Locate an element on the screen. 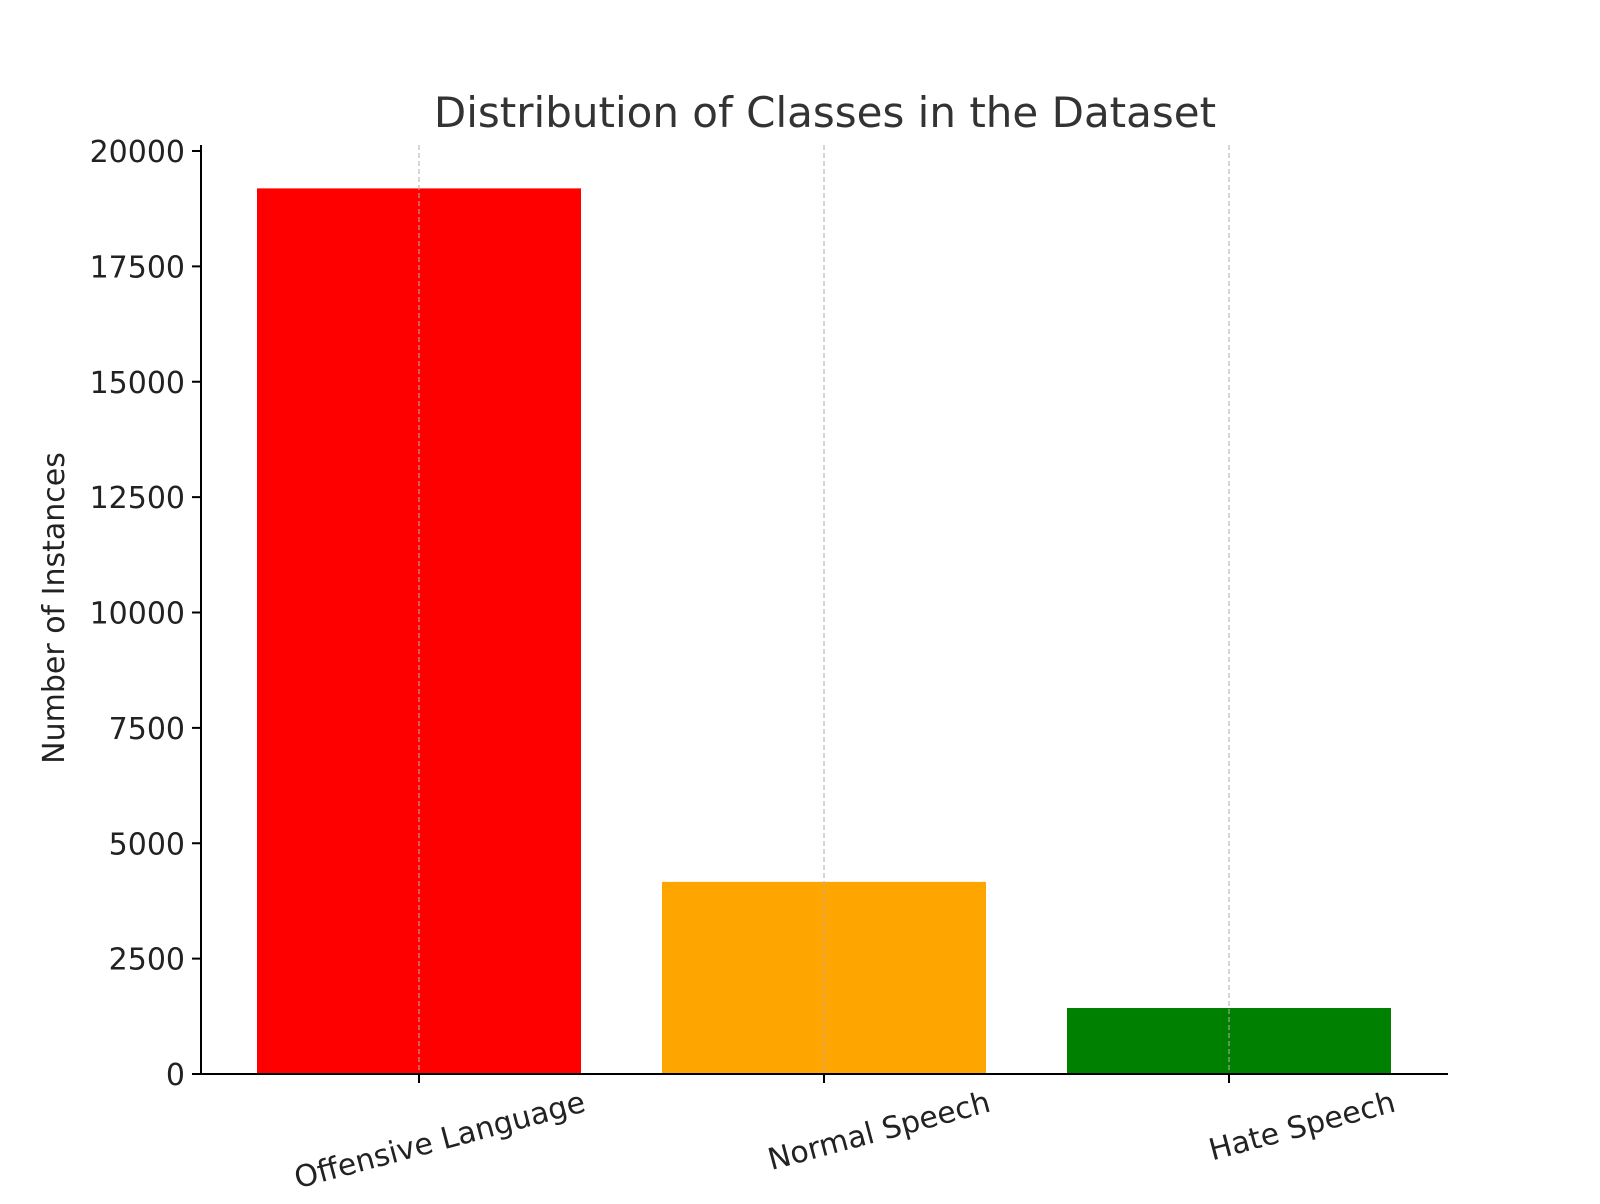 The width and height of the screenshot is (1600, 1204). y-axis-label: Number of Instances is located at coordinates (54, 608).